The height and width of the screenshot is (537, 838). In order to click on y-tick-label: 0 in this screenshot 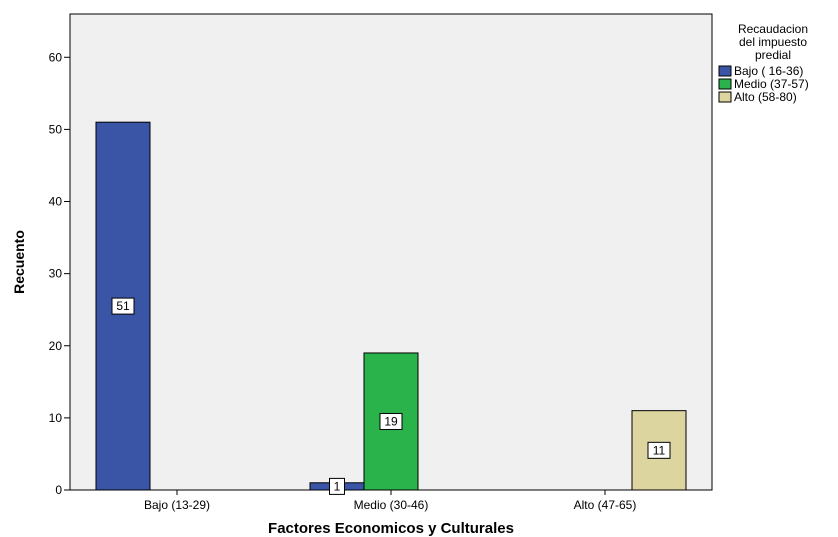, I will do `click(58, 490)`.